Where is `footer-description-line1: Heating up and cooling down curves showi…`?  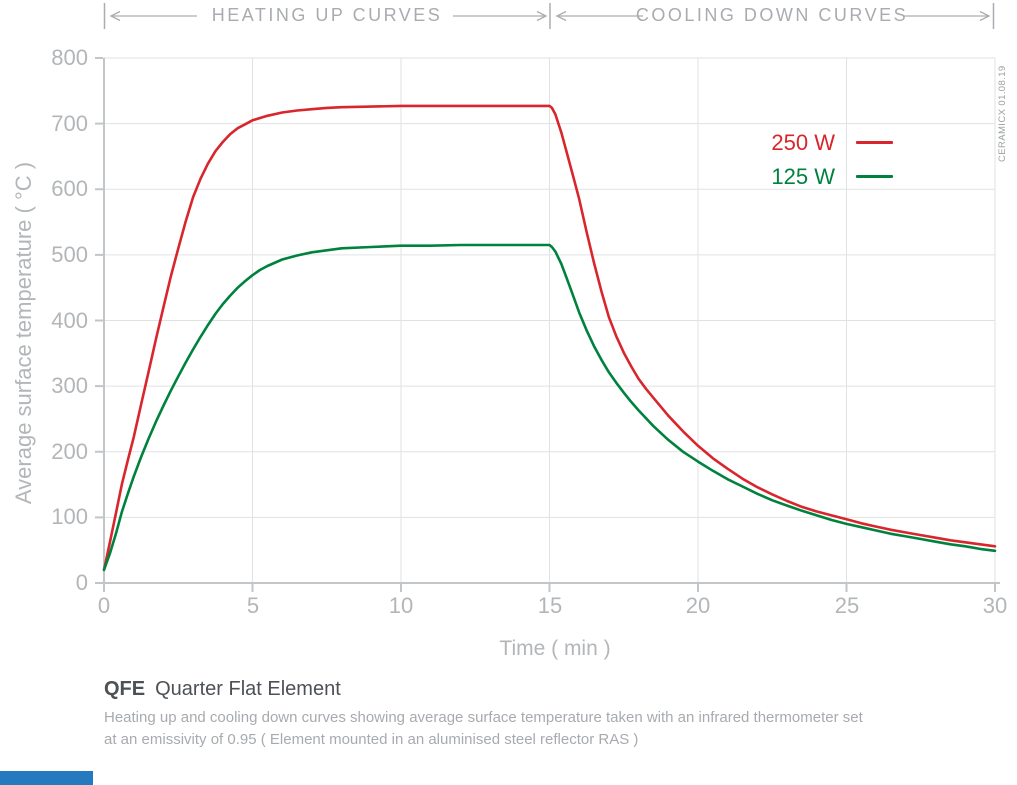
footer-description-line1: Heating up and cooling down curves showi… is located at coordinates (483, 717).